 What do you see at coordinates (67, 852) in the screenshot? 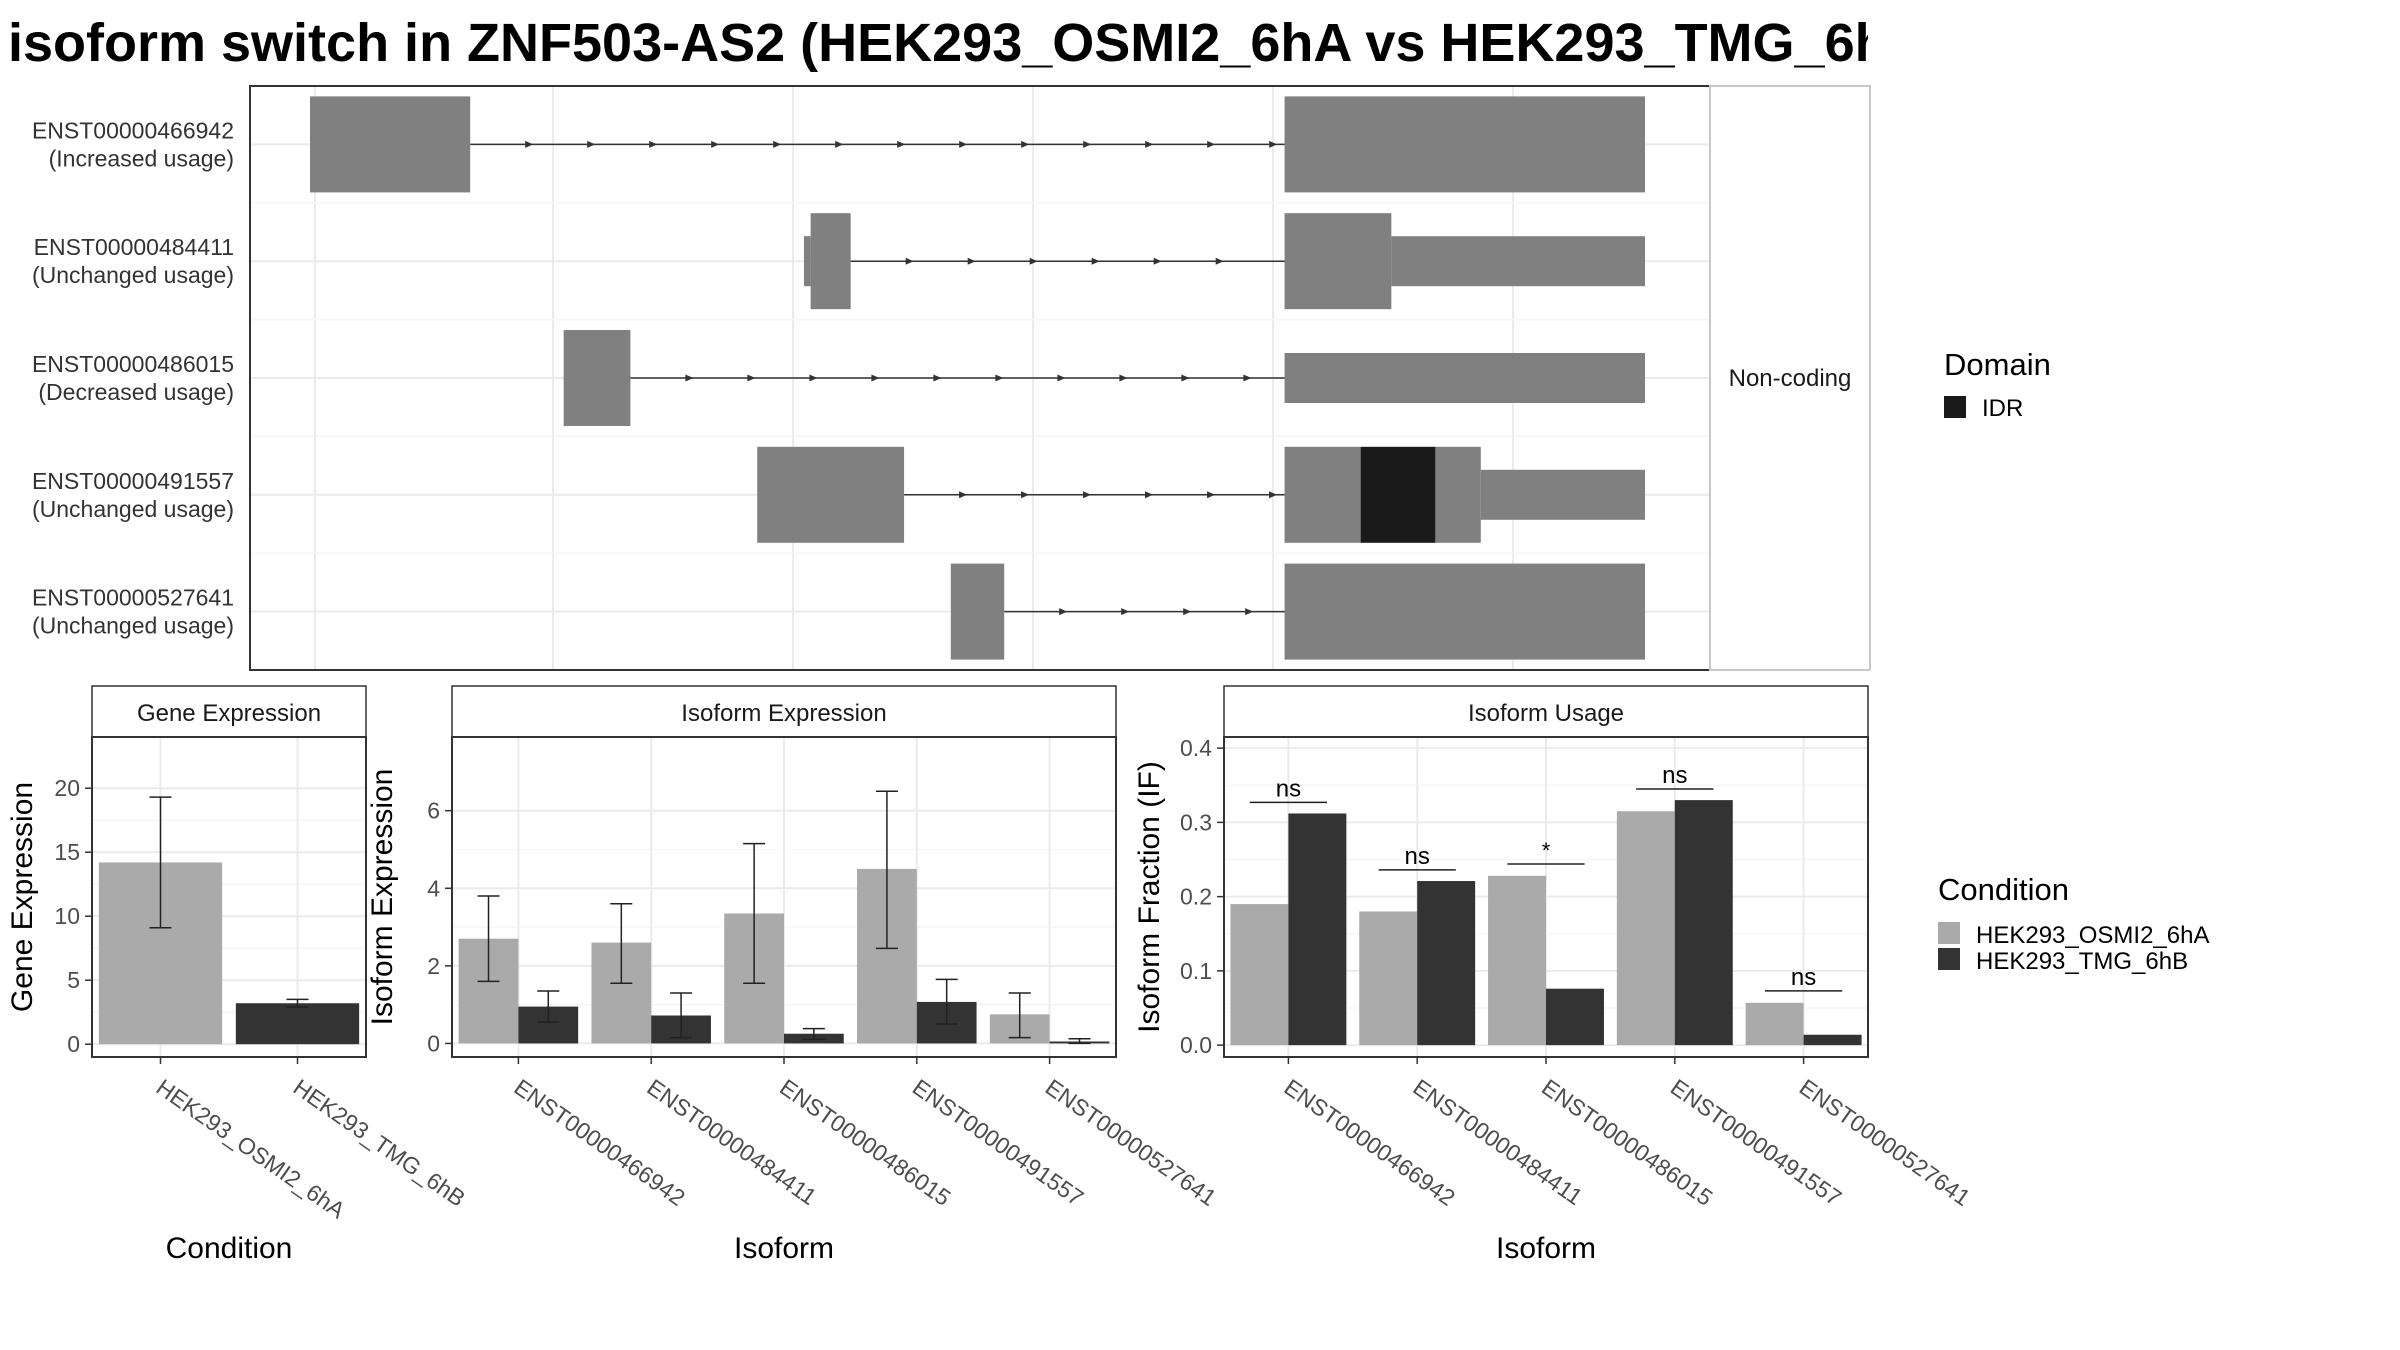
I see `y-tick-label: 15` at bounding box center [67, 852].